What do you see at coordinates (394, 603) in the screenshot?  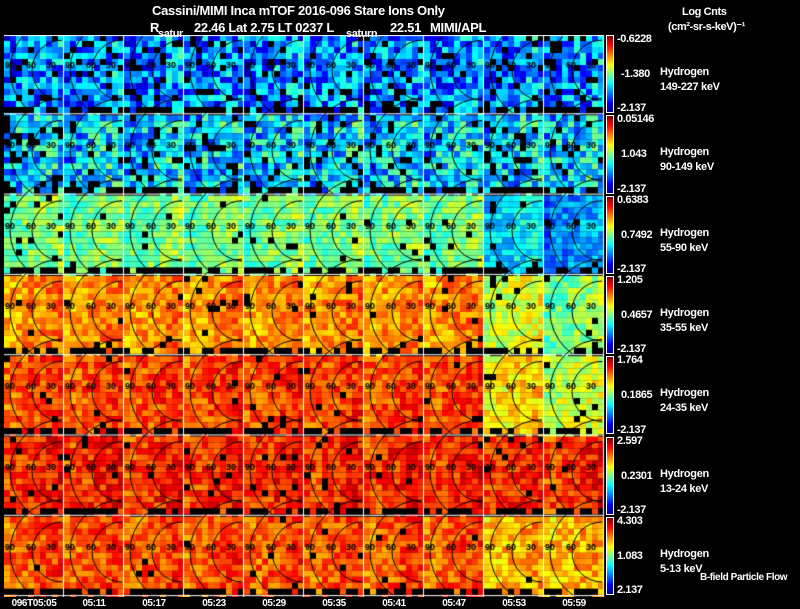 I see `time-label: 05:41` at bounding box center [394, 603].